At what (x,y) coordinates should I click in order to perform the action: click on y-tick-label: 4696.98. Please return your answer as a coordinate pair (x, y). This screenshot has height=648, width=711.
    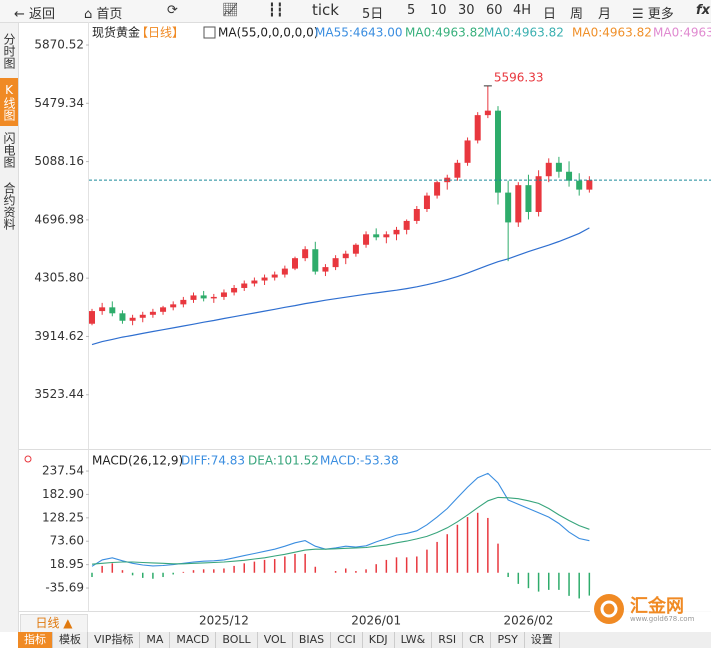
    Looking at the image, I should click on (59, 219).